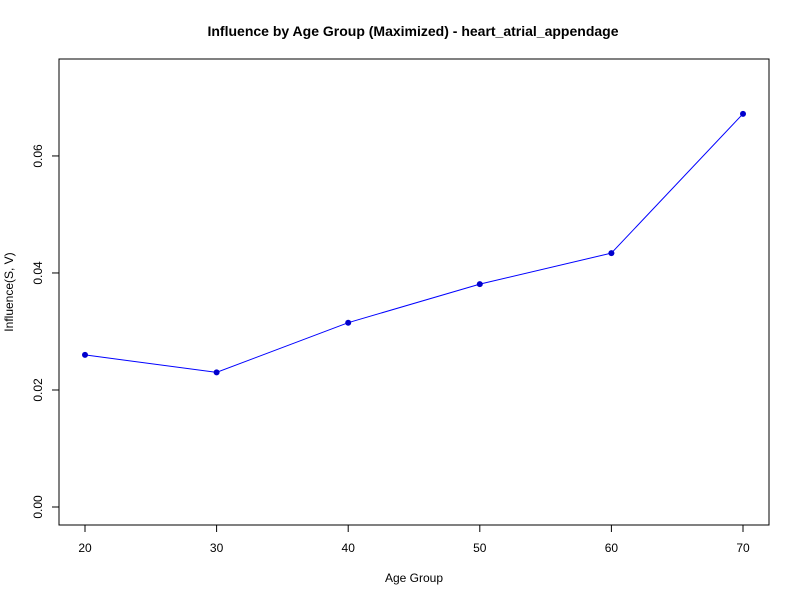  What do you see at coordinates (38, 390) in the screenshot?
I see `y-tick-label: 0.02` at bounding box center [38, 390].